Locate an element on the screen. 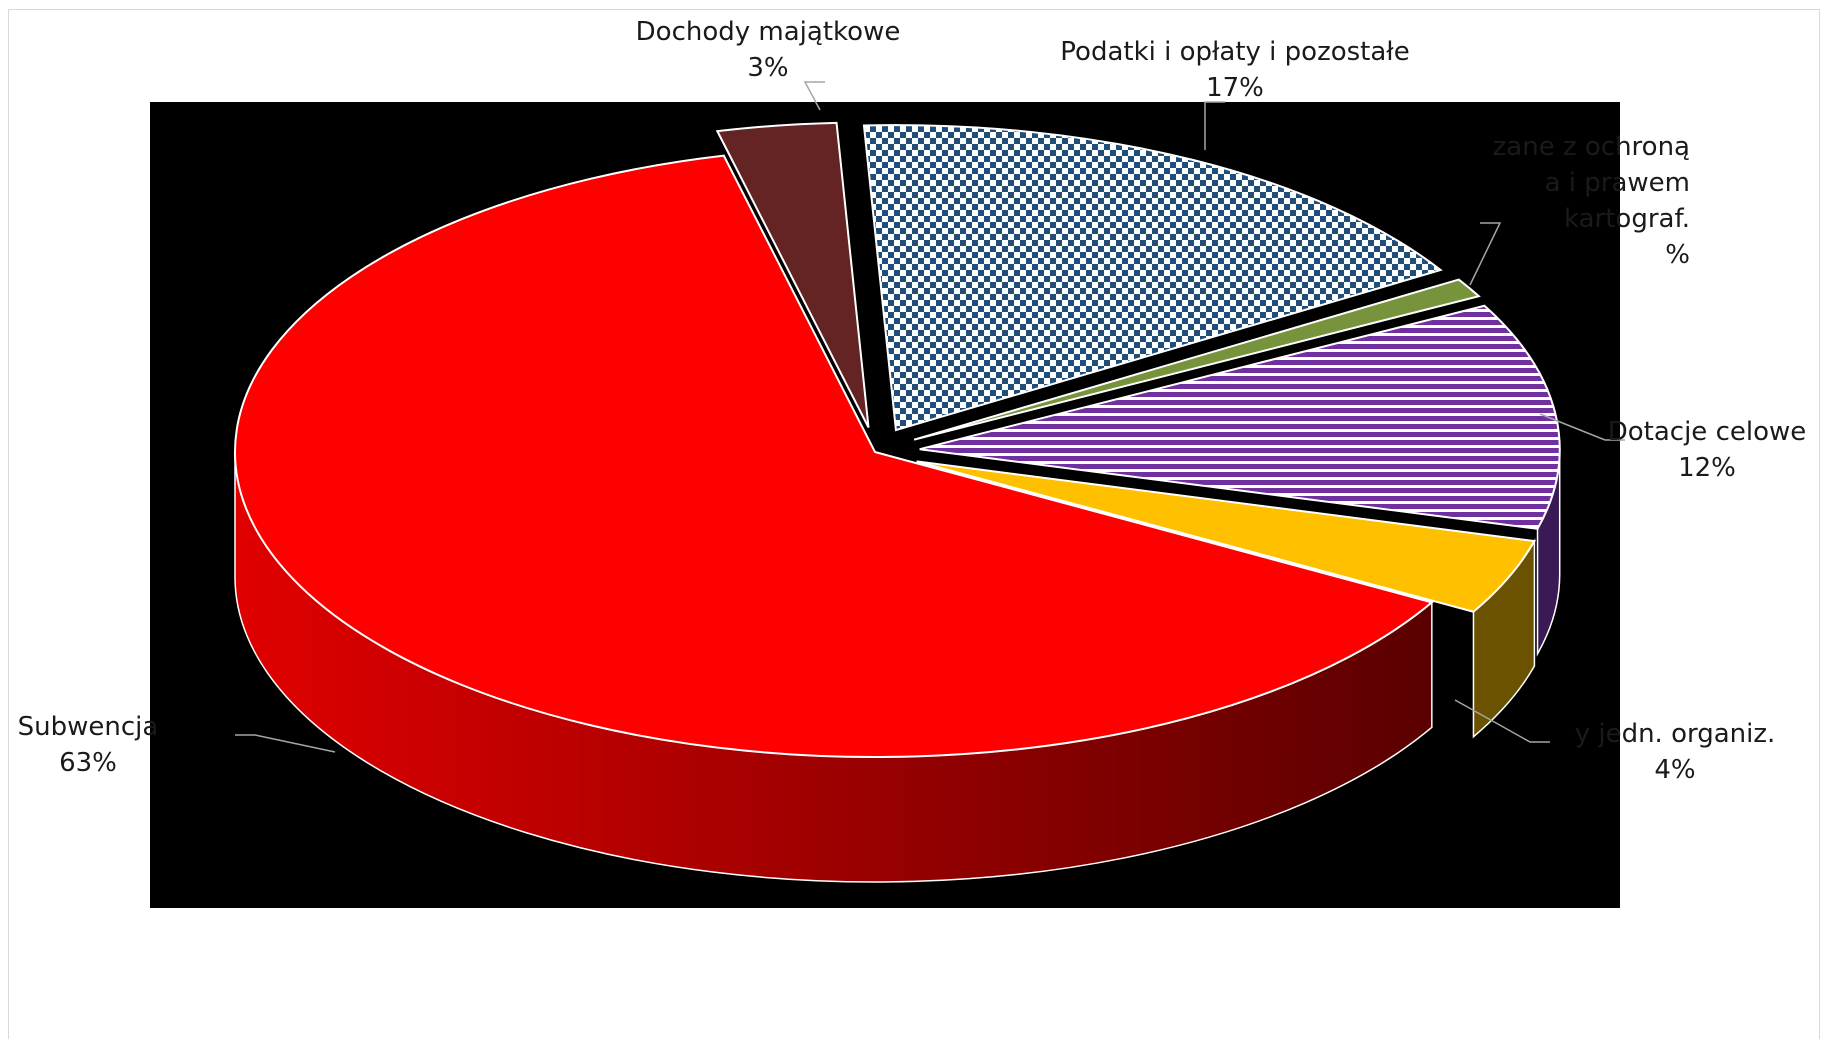  data-label-line: 3% is located at coordinates (767, 68).